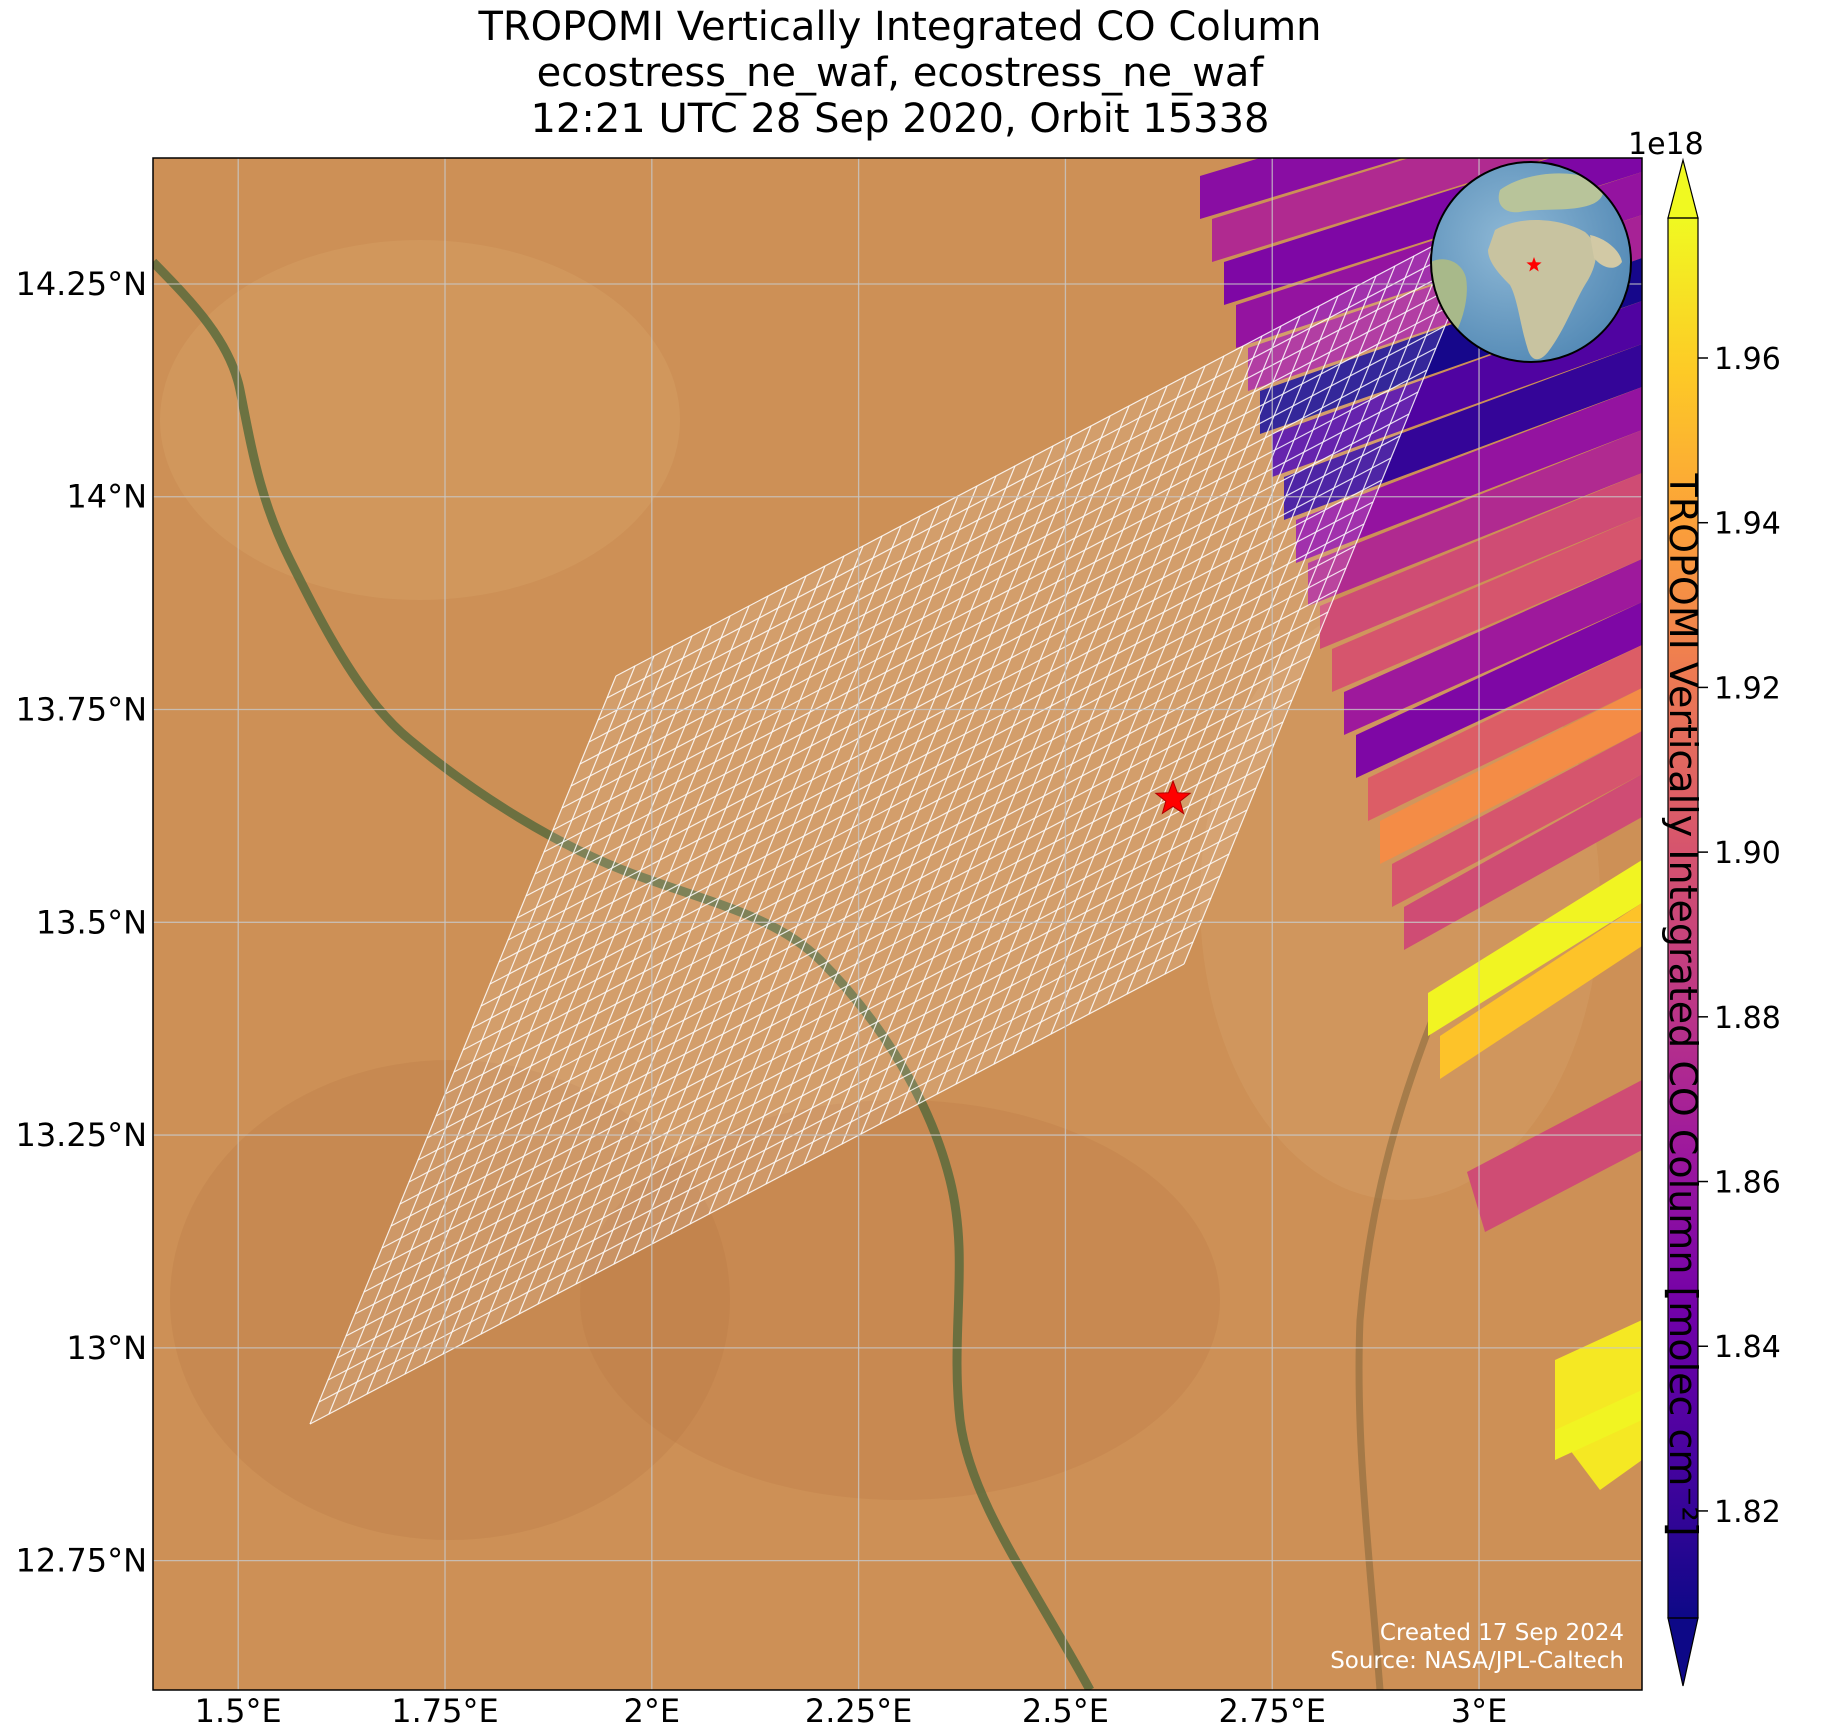 Image resolution: width=1840 pixels, height=1735 pixels. I want to click on credit-created: Created 17 Sep 2024, so click(1502, 1633).